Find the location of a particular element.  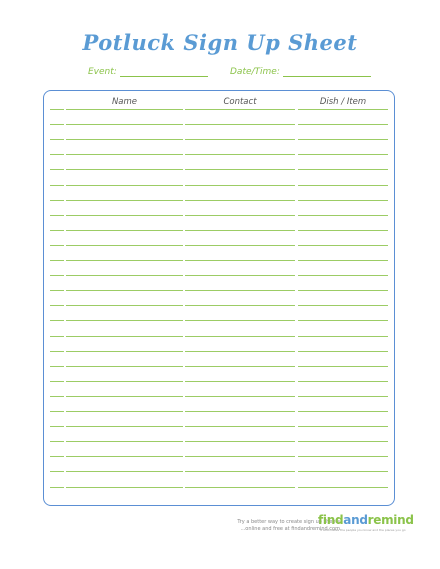

datetime-line is located at coordinates (326, 71).